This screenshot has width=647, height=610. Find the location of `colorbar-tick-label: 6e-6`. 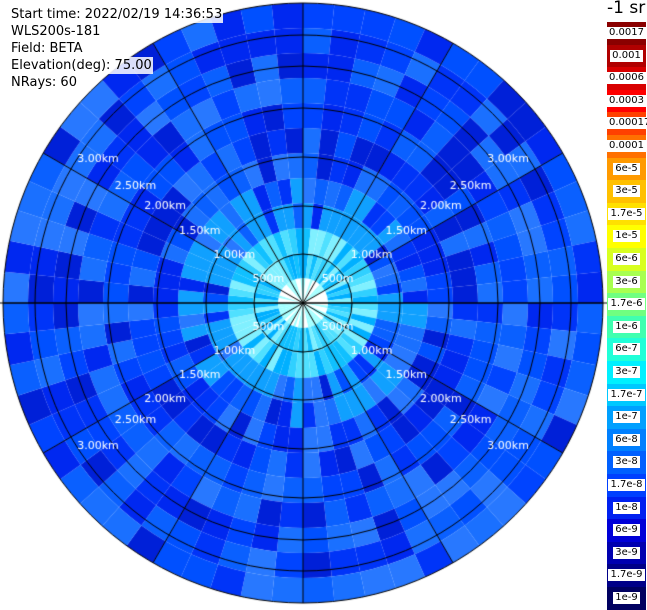

colorbar-tick-label: 6e-6 is located at coordinates (626, 259).